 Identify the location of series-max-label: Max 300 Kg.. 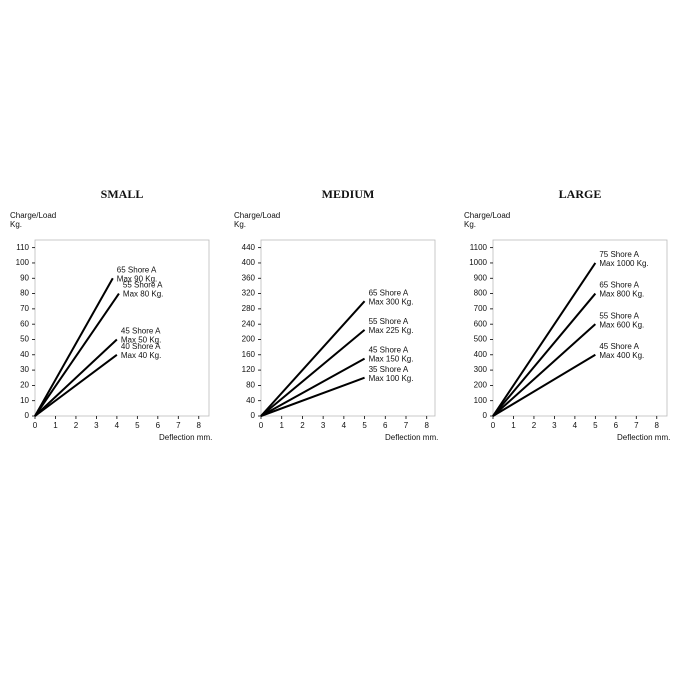
(391, 301).